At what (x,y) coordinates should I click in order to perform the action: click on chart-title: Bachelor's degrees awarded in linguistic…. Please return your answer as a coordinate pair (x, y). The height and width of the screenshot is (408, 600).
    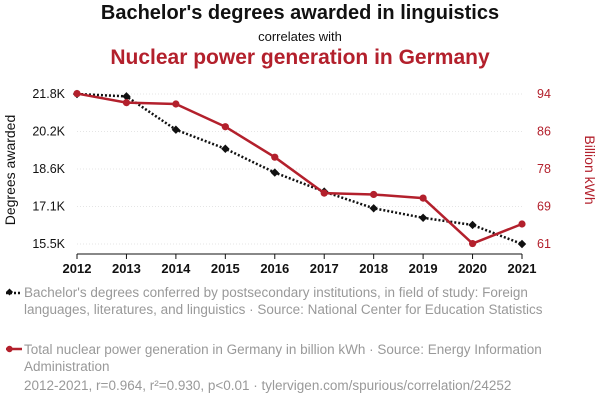
    Looking at the image, I should click on (300, 13).